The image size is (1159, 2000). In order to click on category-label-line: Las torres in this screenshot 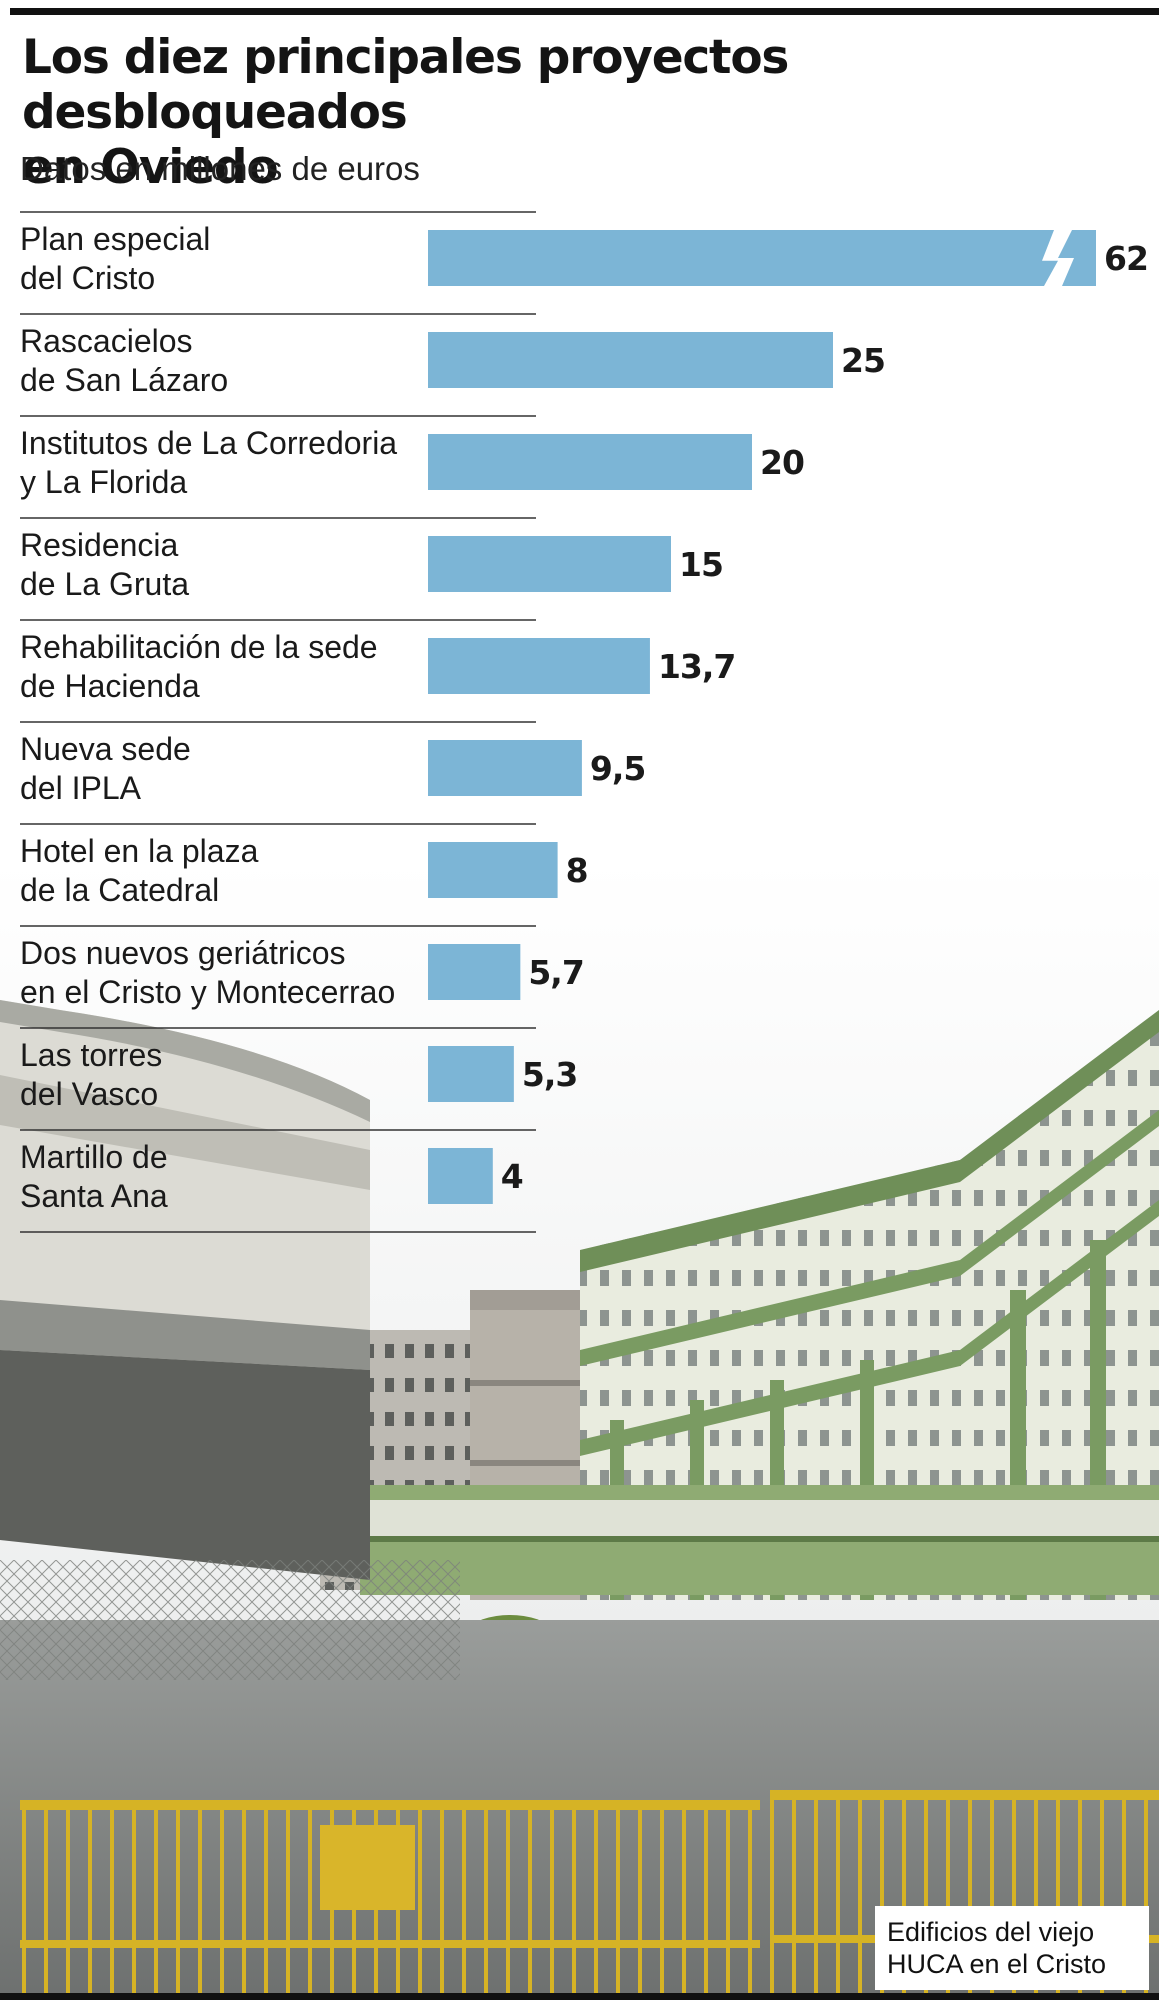, I will do `click(91, 1055)`.